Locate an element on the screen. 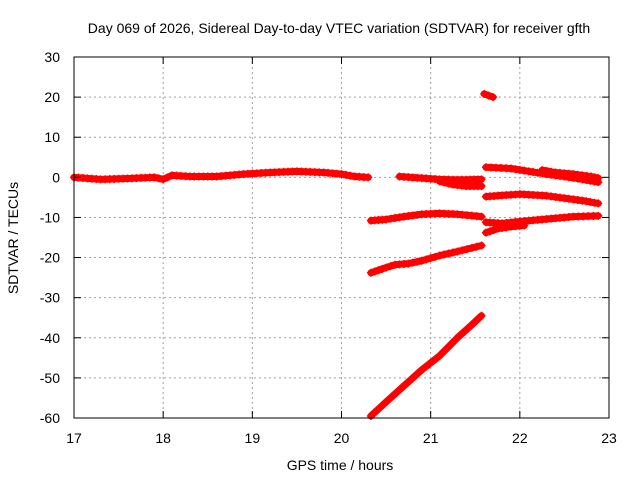  y-tick-label: 30 is located at coordinates (52, 57).